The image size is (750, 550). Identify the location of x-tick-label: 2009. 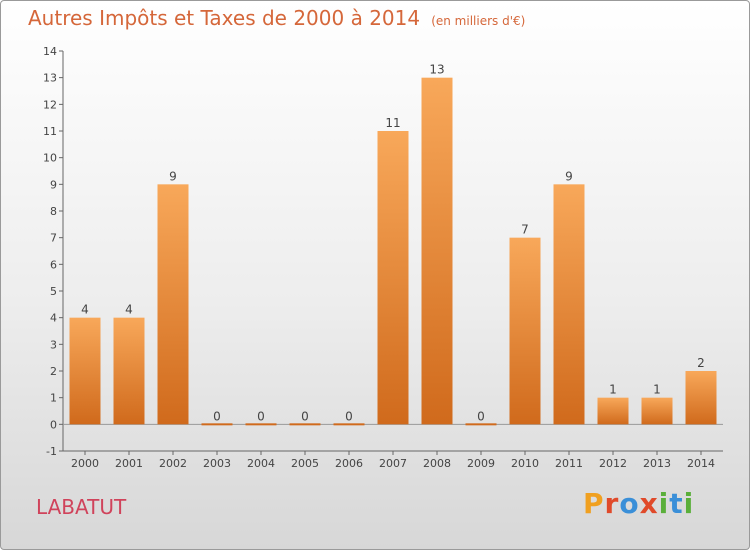
(481, 463).